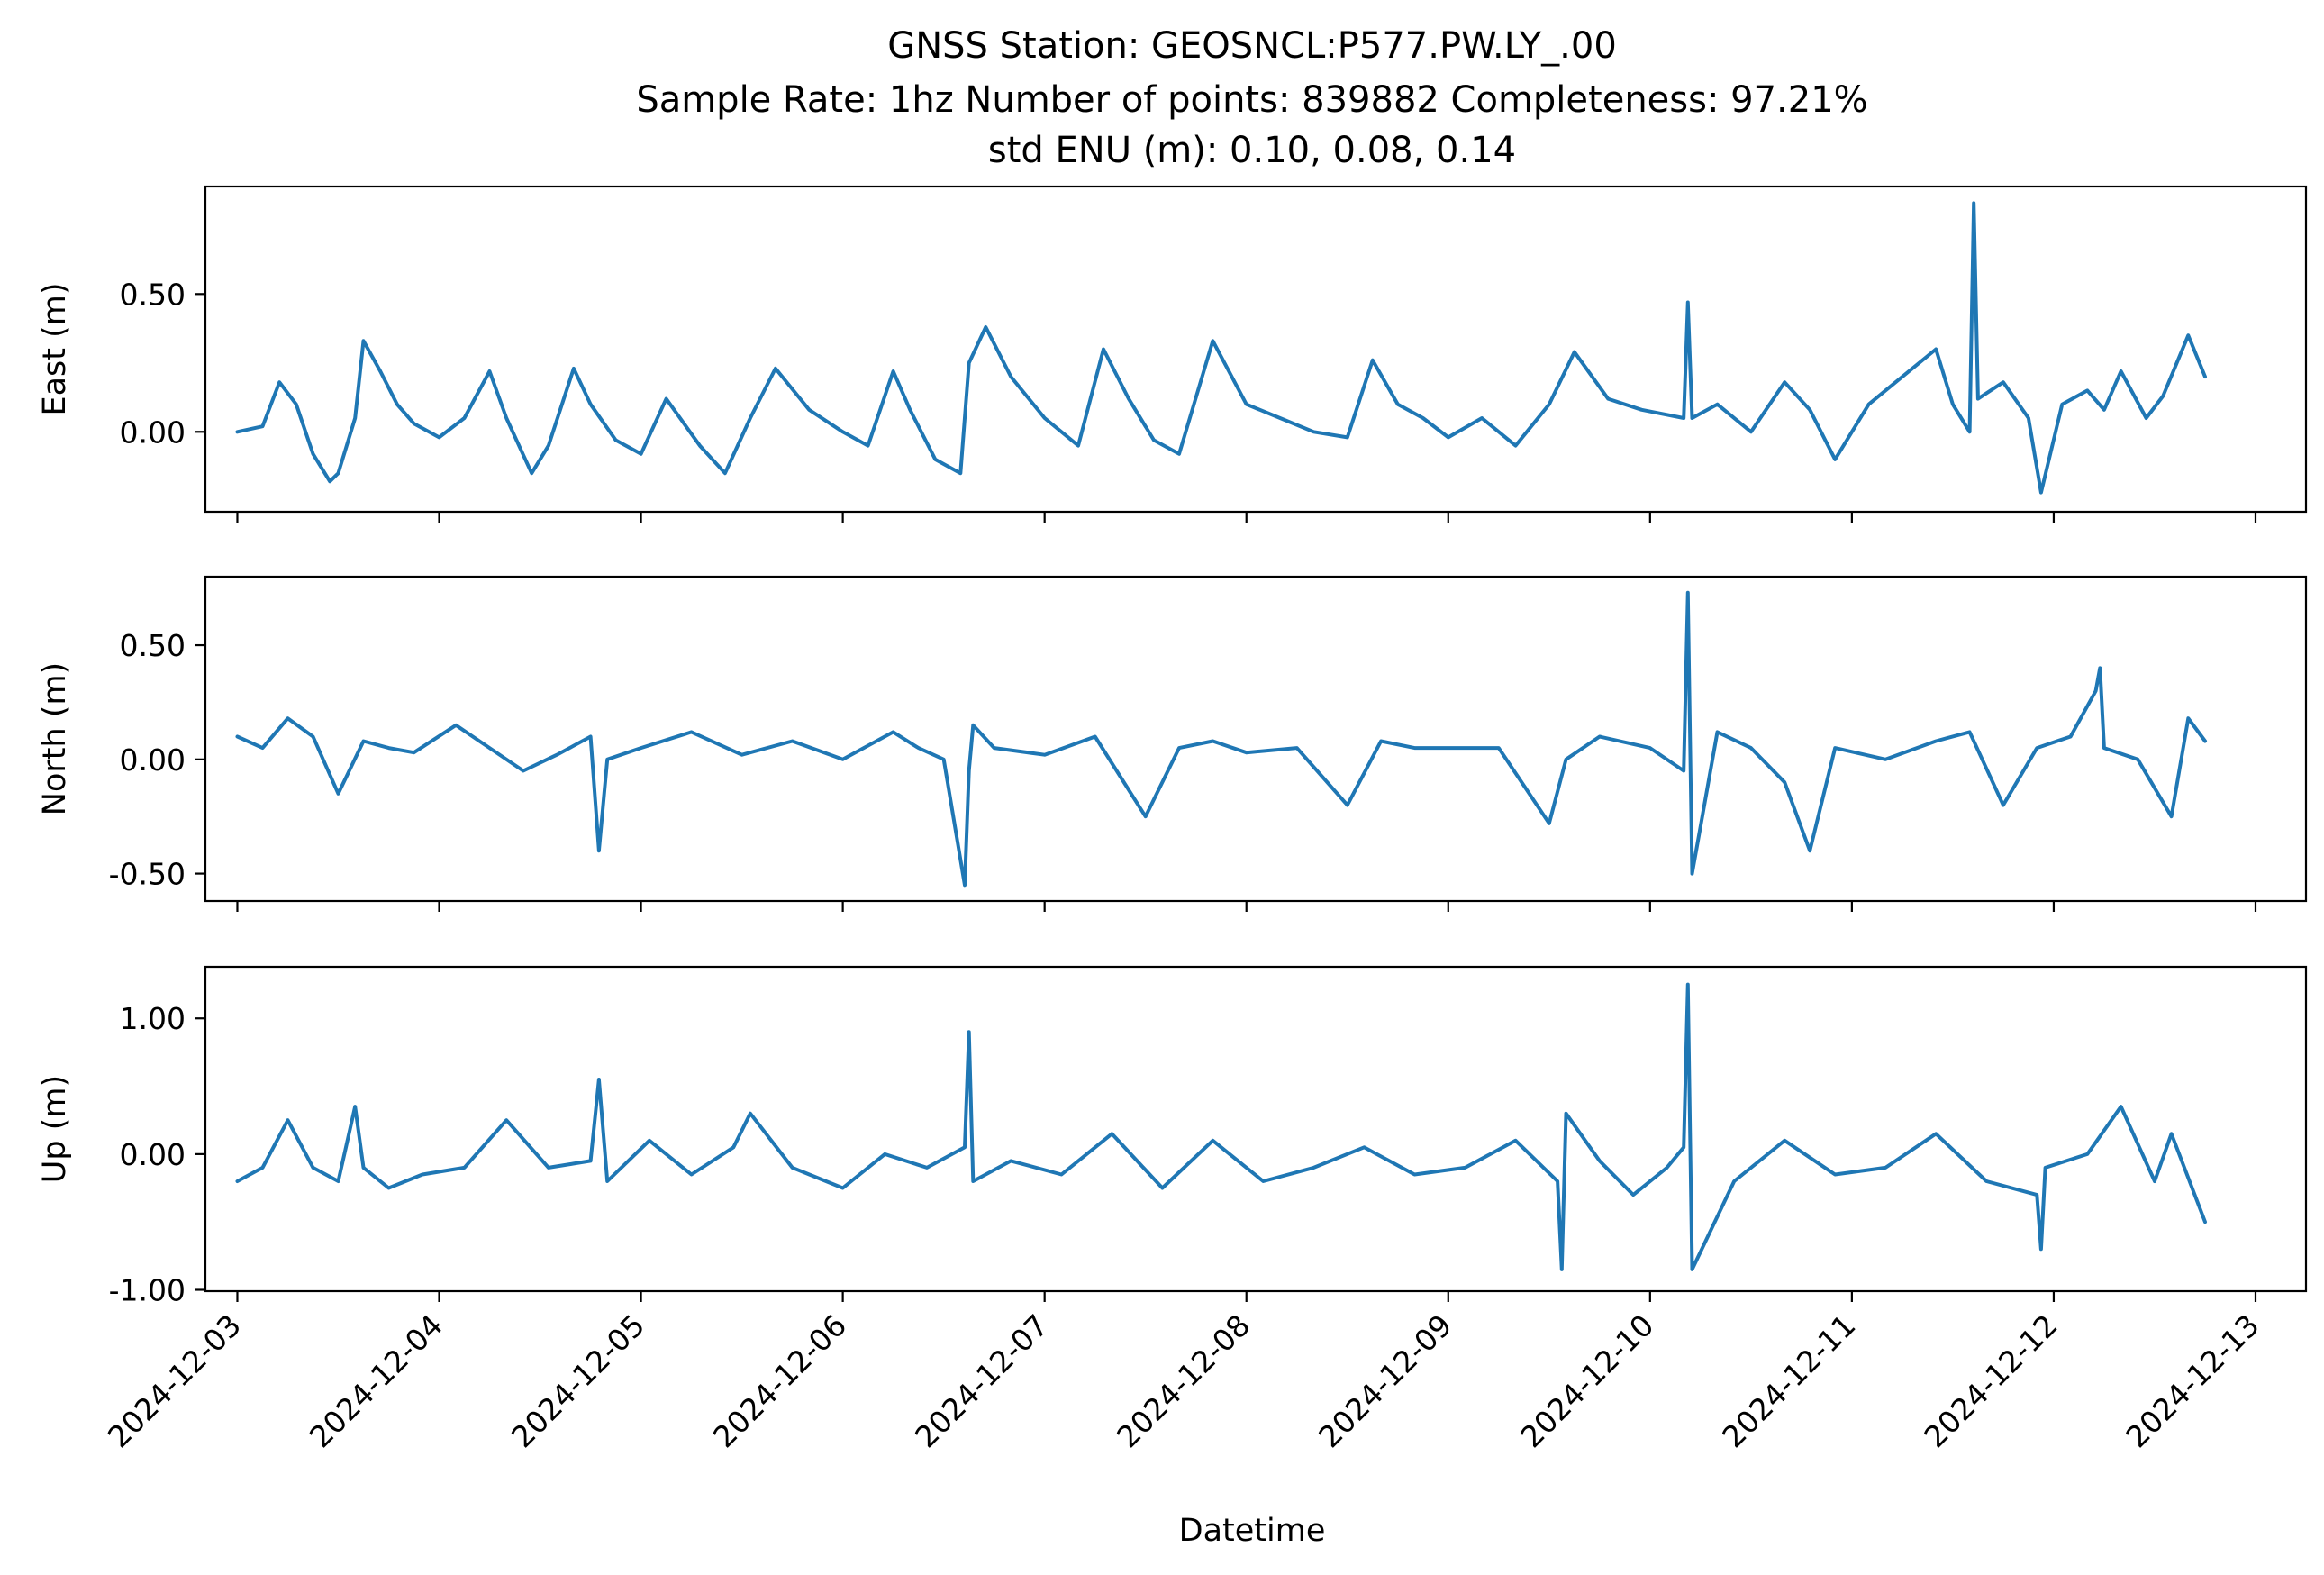 The width and height of the screenshot is (2324, 1575). I want to click on x-tick-label: 2024-12-06, so click(780, 1380).